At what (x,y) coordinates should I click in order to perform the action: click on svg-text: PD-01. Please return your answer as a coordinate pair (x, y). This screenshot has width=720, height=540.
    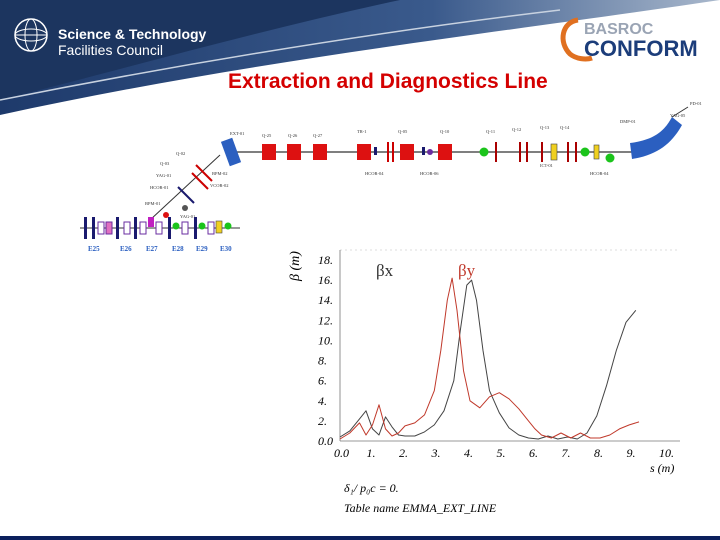
    Looking at the image, I should click on (696, 103).